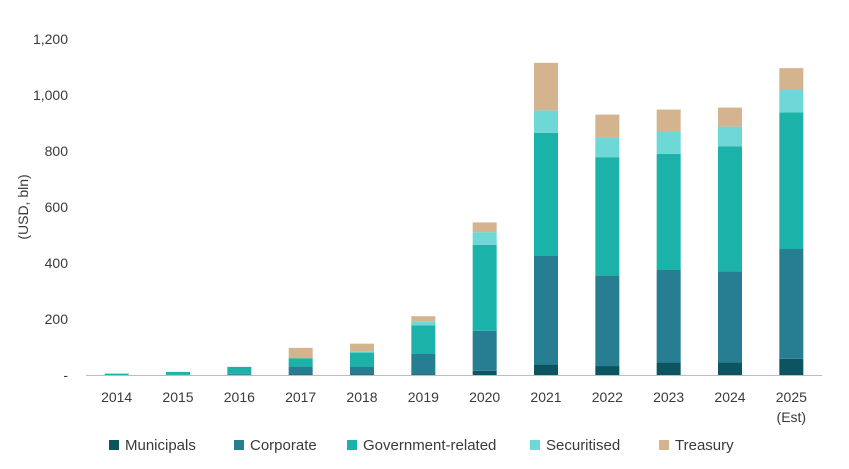 The width and height of the screenshot is (849, 469). I want to click on bar-segment-municipals-2018, so click(362, 374).